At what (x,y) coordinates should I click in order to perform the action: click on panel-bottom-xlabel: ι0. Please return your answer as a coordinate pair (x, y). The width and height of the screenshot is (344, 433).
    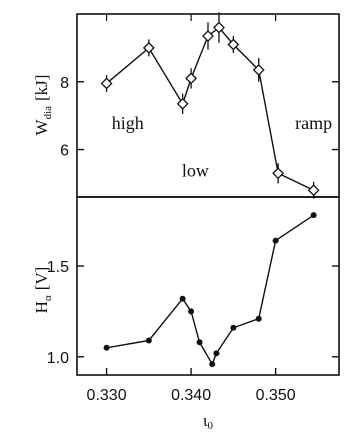
    Looking at the image, I should click on (208, 421).